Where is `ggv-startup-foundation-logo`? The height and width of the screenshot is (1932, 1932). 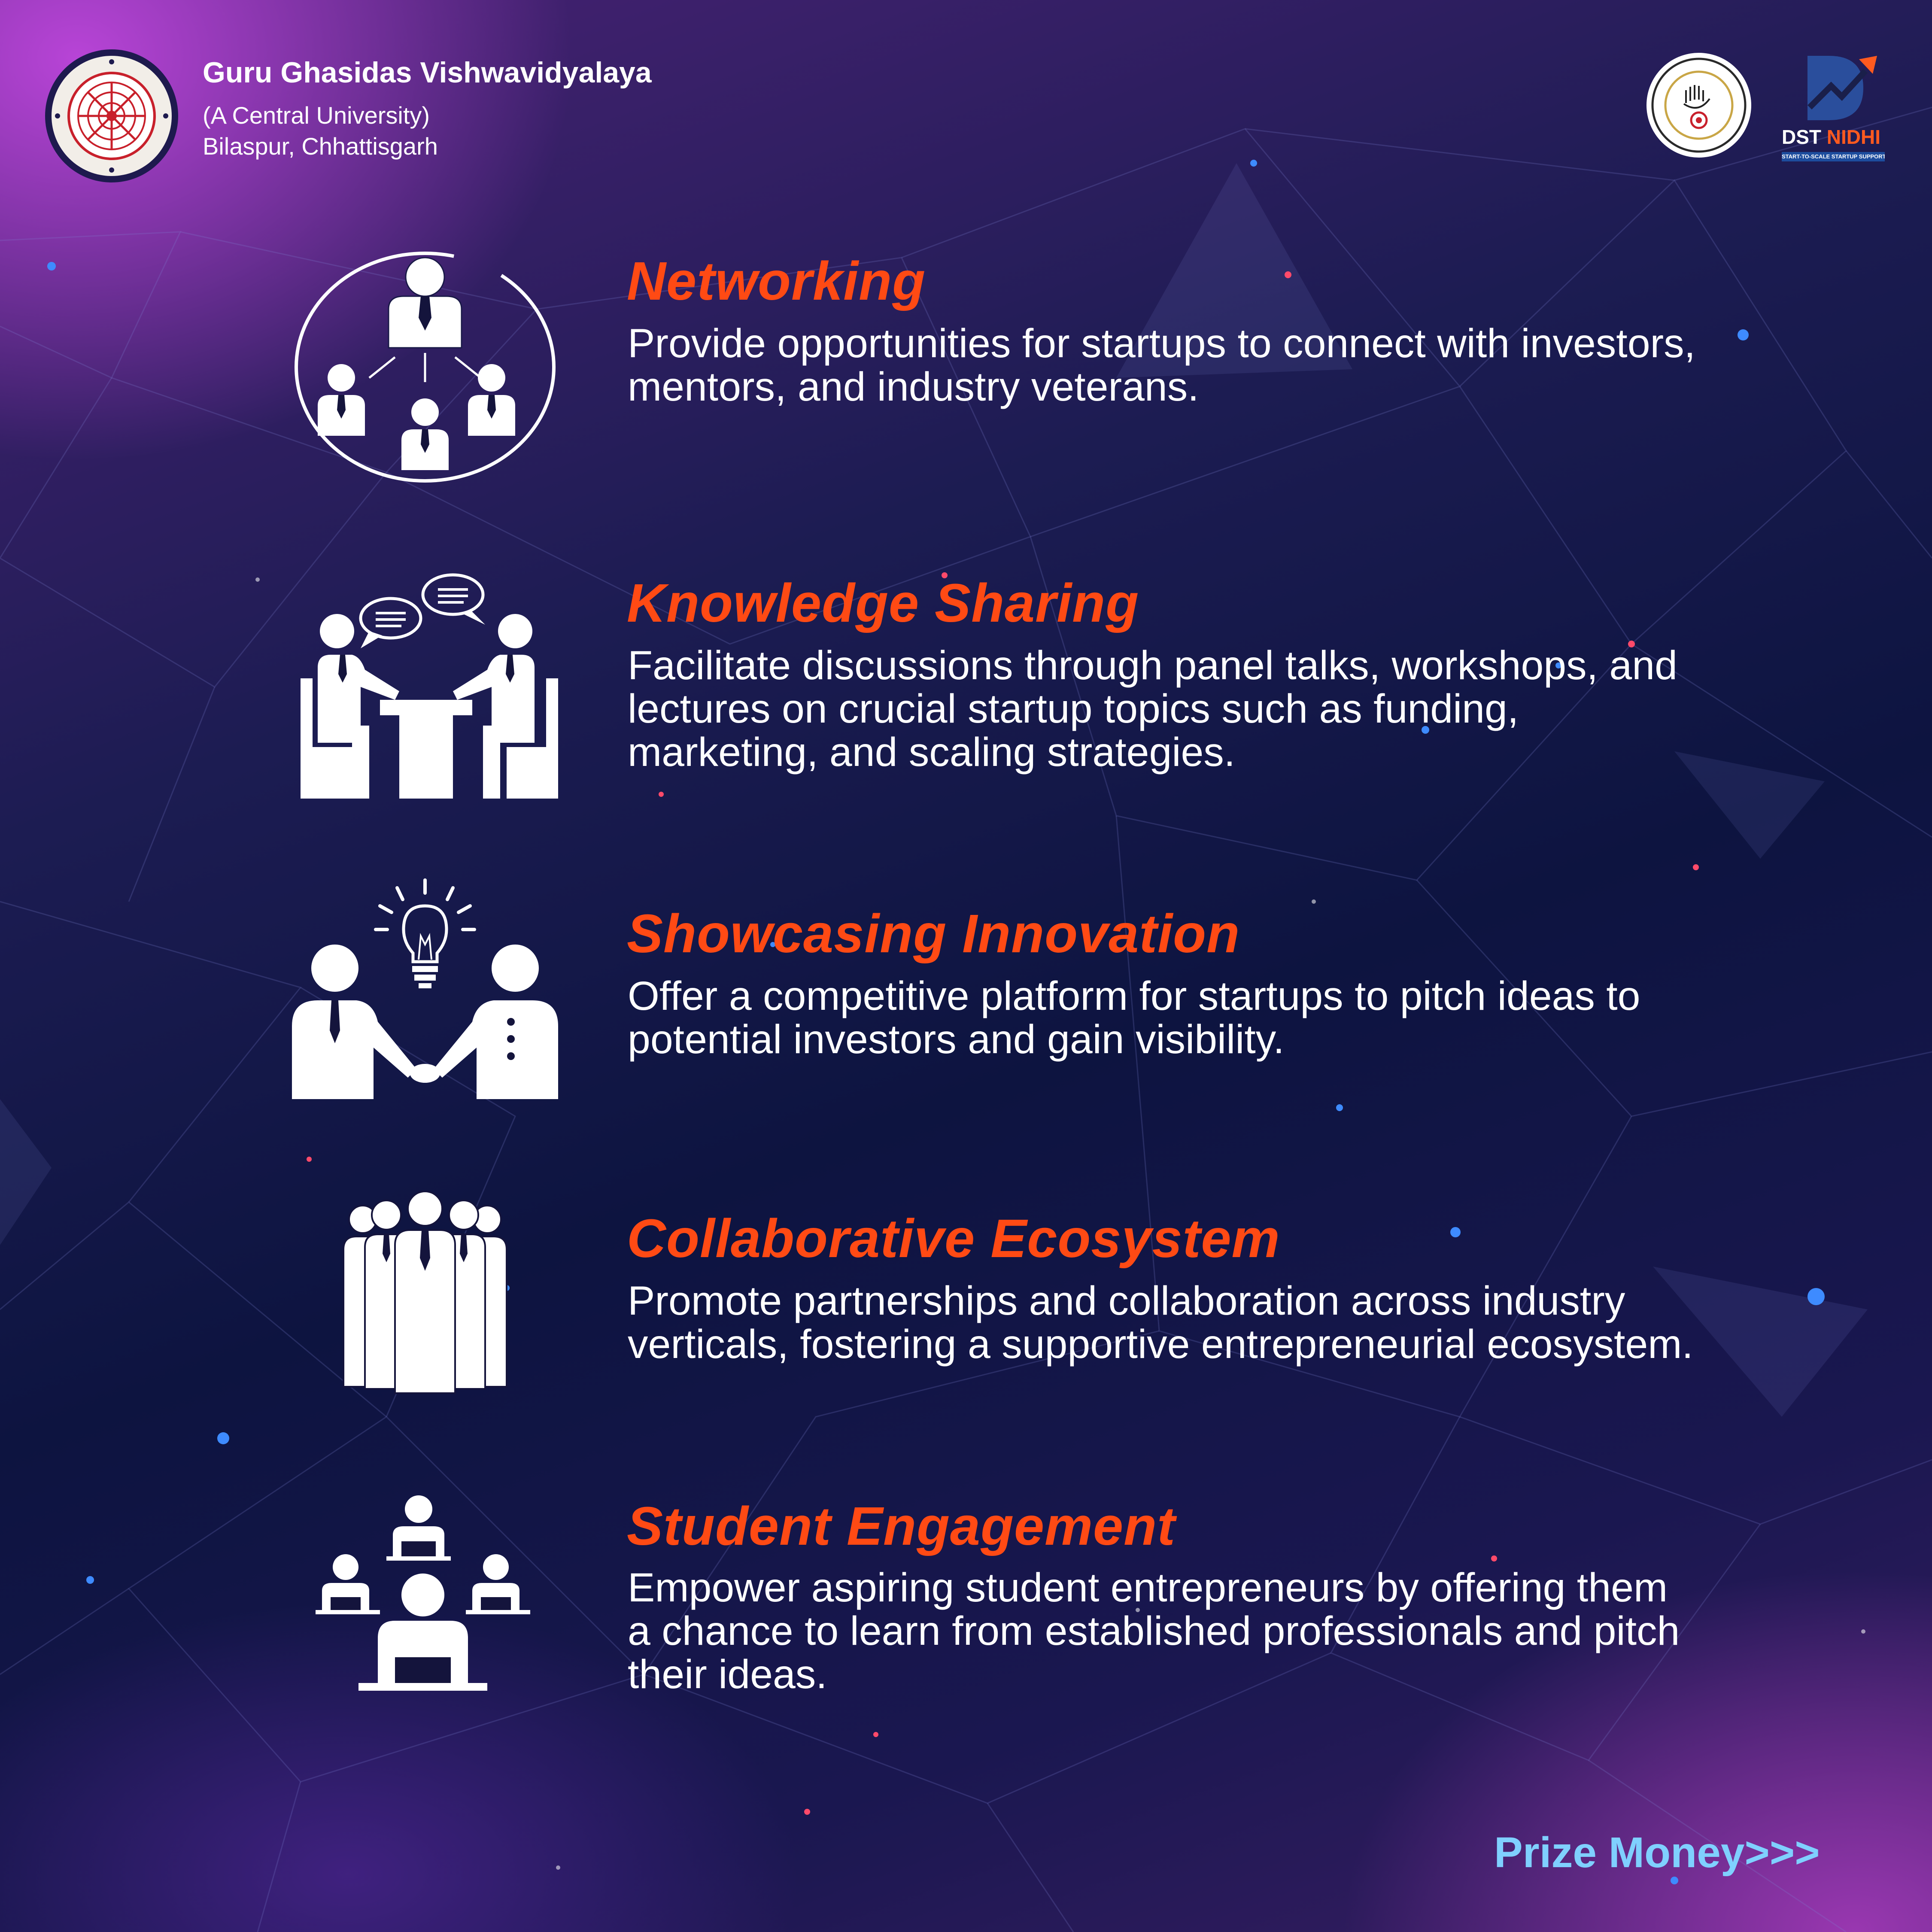
ggv-startup-foundation-logo is located at coordinates (1698, 106).